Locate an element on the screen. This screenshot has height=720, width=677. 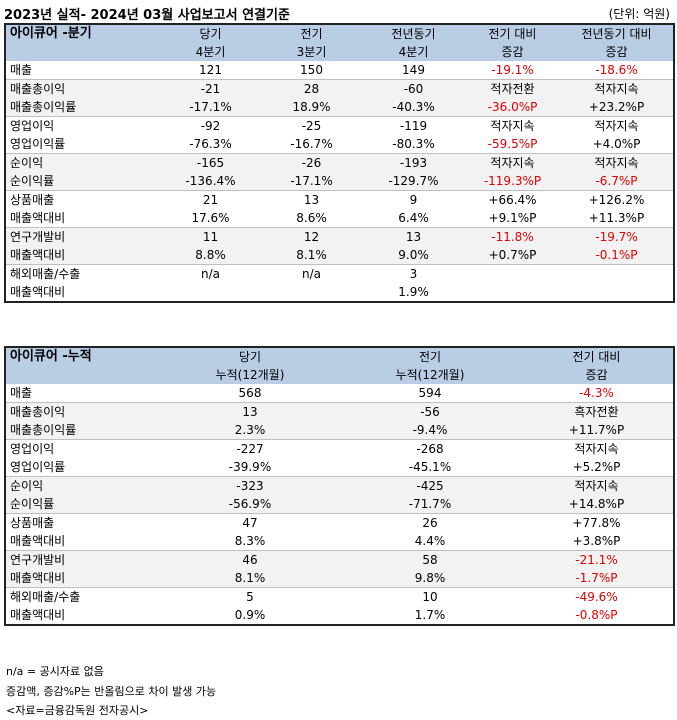
table-row: 순이익률 -136.4% -17.1% -129.7% -119.3%P -6.7%P is located at coordinates (339, 181).